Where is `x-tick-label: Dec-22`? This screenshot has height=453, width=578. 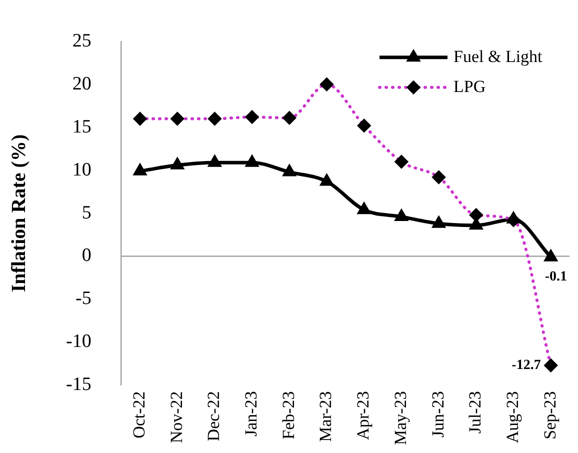
x-tick-label: Dec-22 is located at coordinates (214, 416).